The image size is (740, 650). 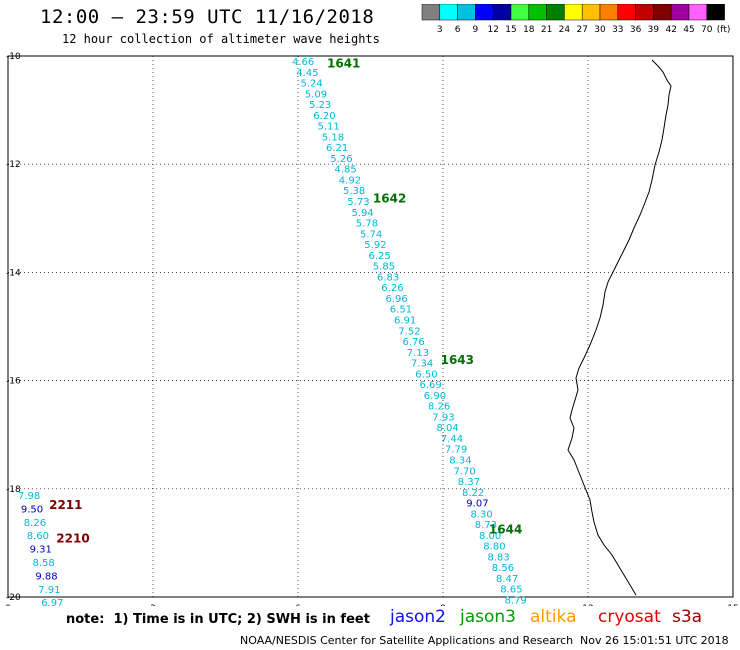 I want to click on wave-height-value: 5.23, so click(x=320, y=105).